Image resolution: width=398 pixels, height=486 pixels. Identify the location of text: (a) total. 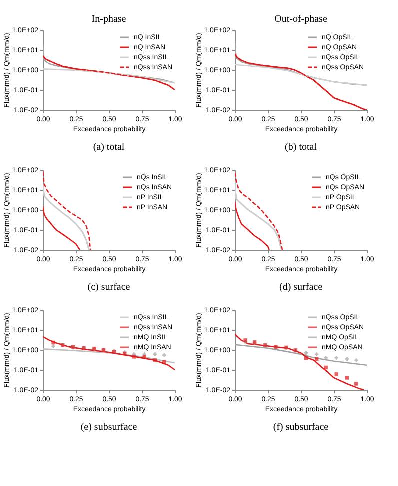
(109, 147).